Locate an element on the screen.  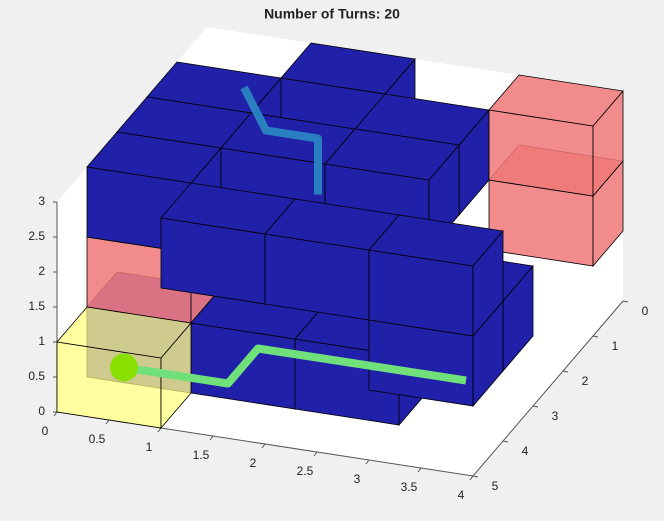
z-tick-label: 3 is located at coordinates (41, 201).